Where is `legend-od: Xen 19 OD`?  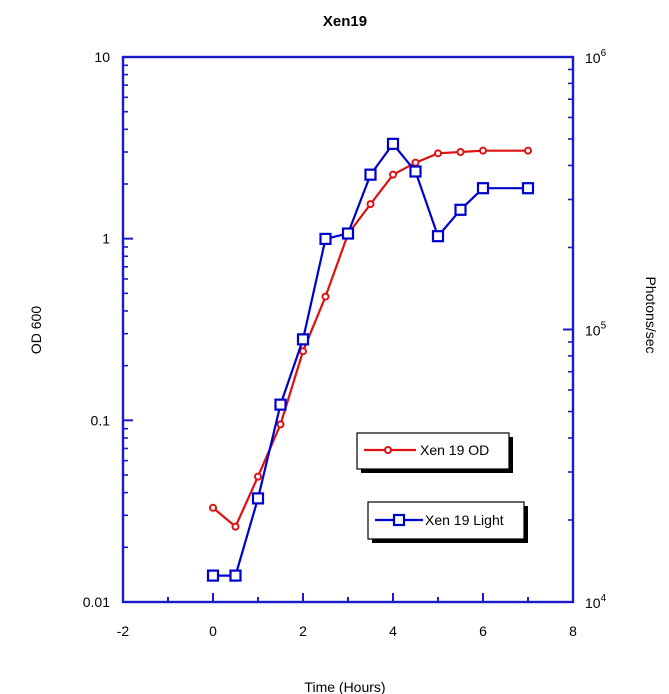 legend-od: Xen 19 OD is located at coordinates (434, 452).